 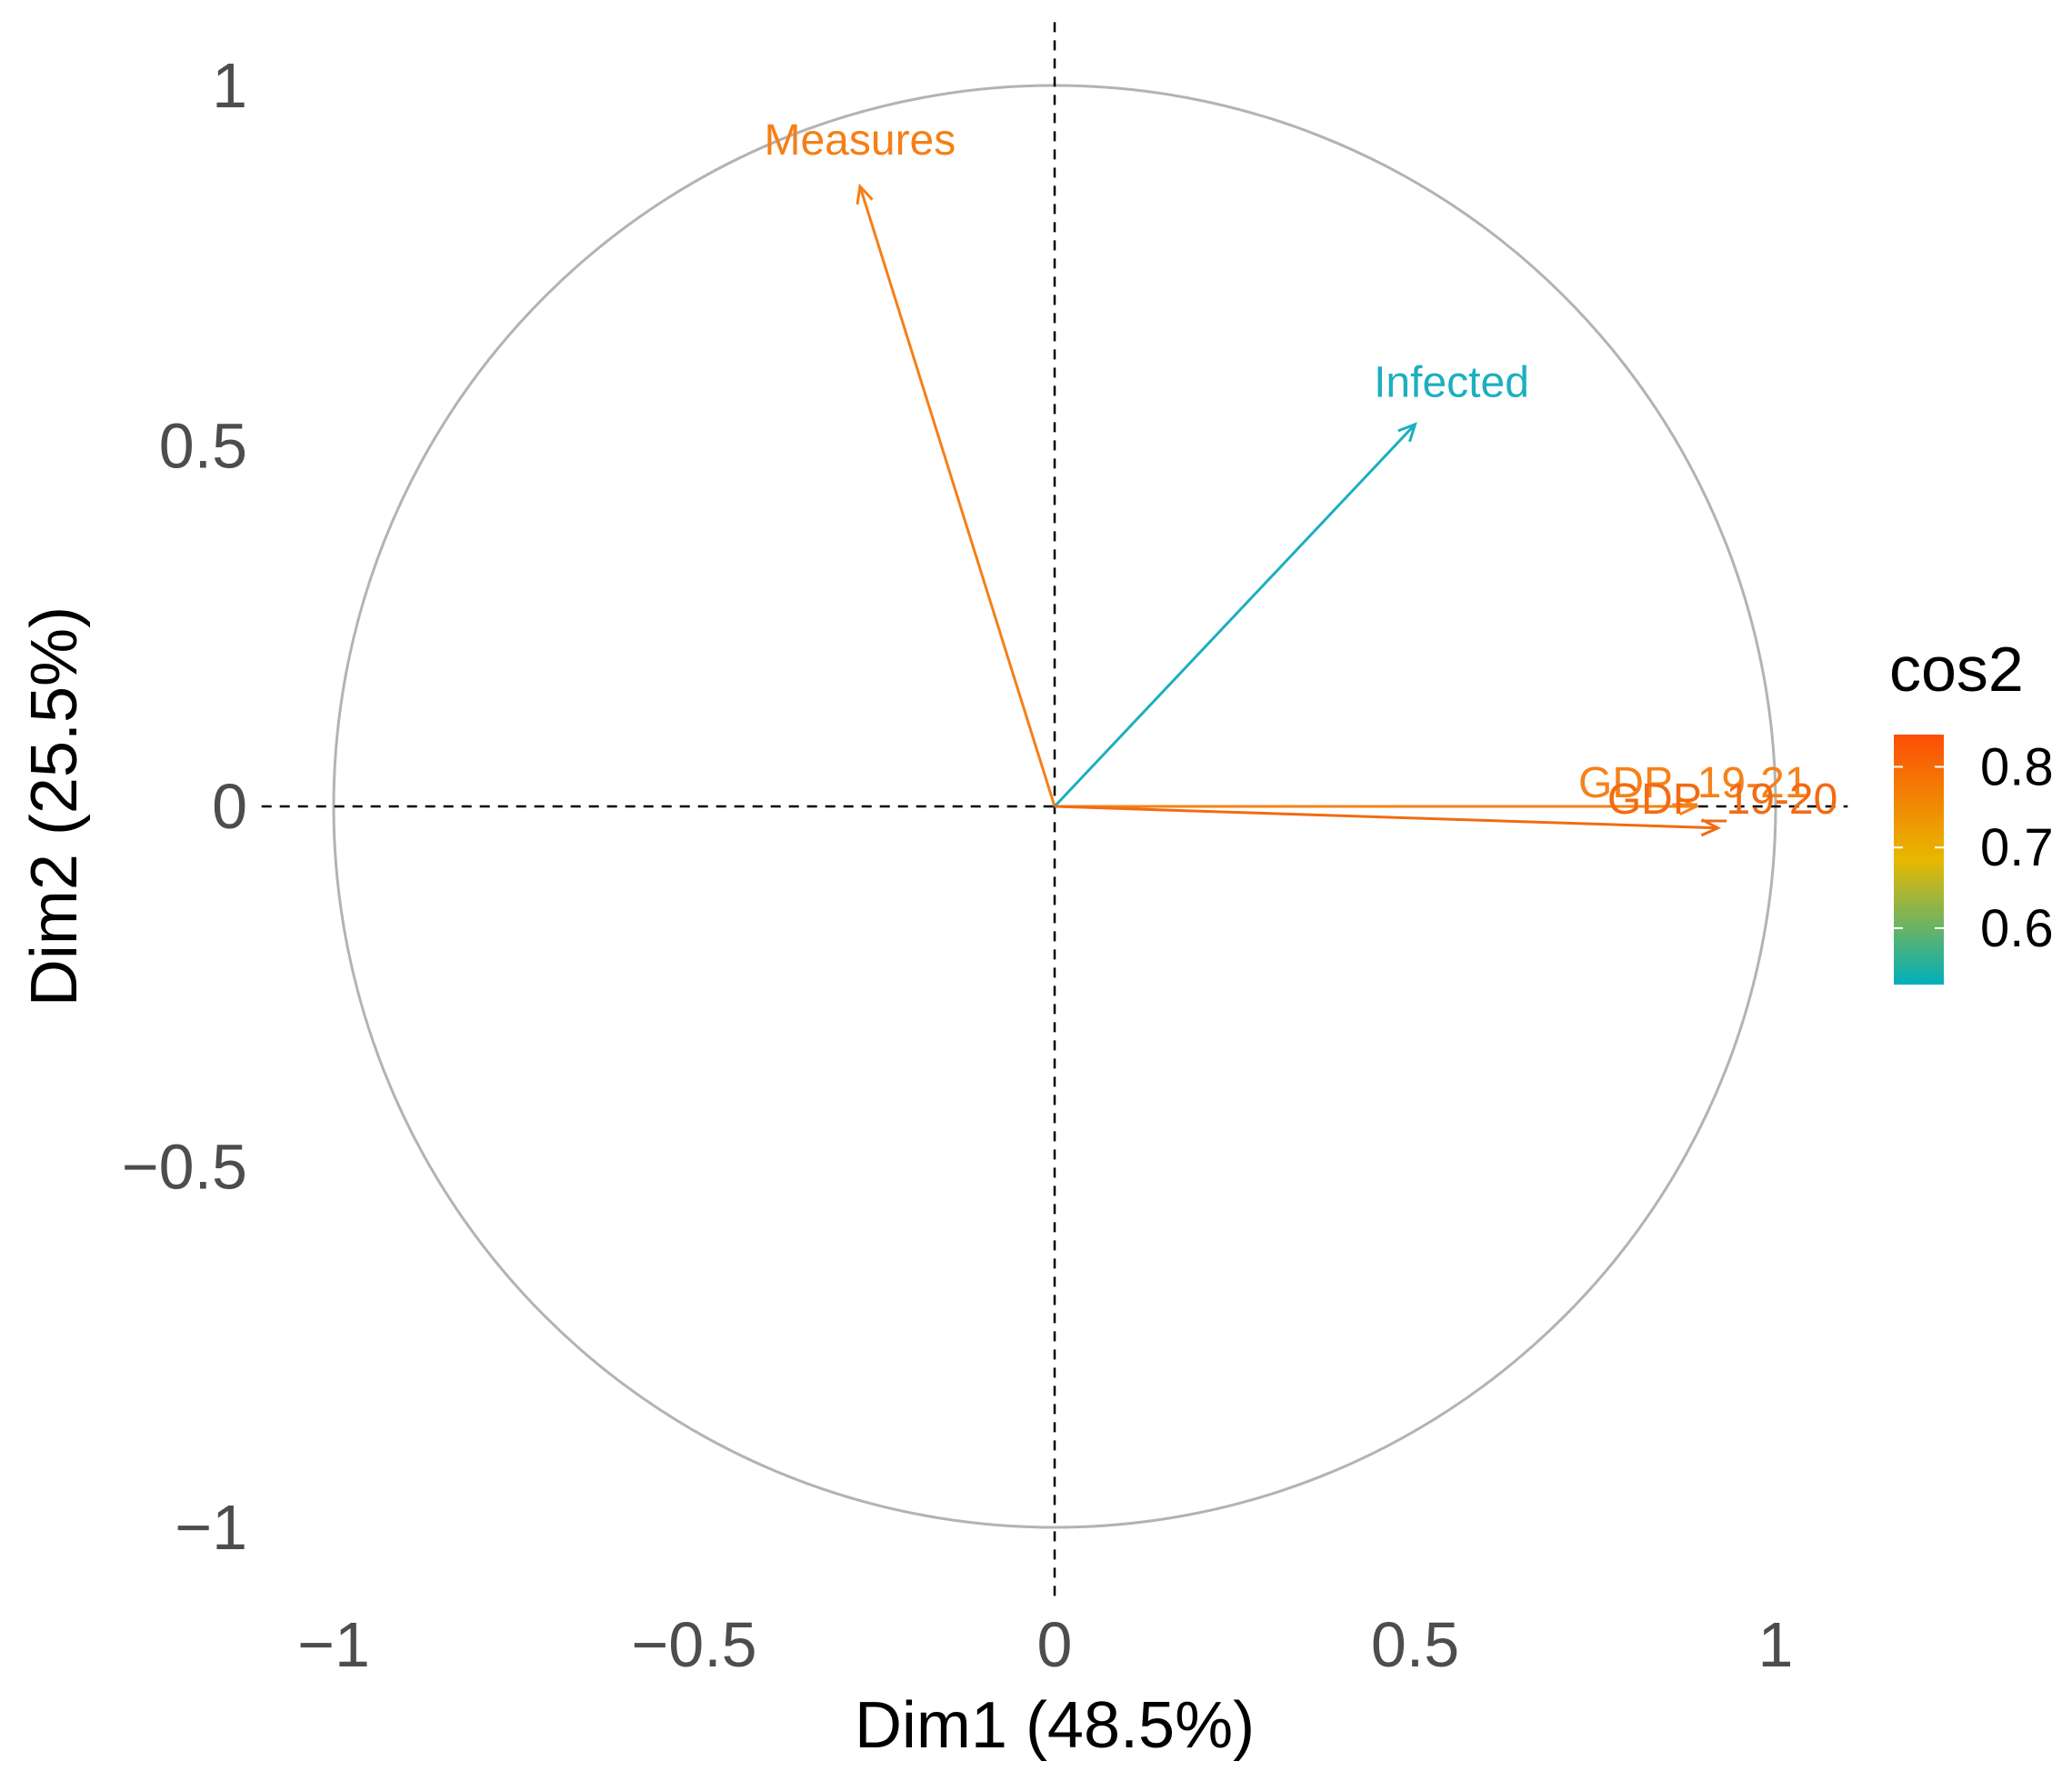 What do you see at coordinates (1956, 669) in the screenshot?
I see `legend-title: cos2` at bounding box center [1956, 669].